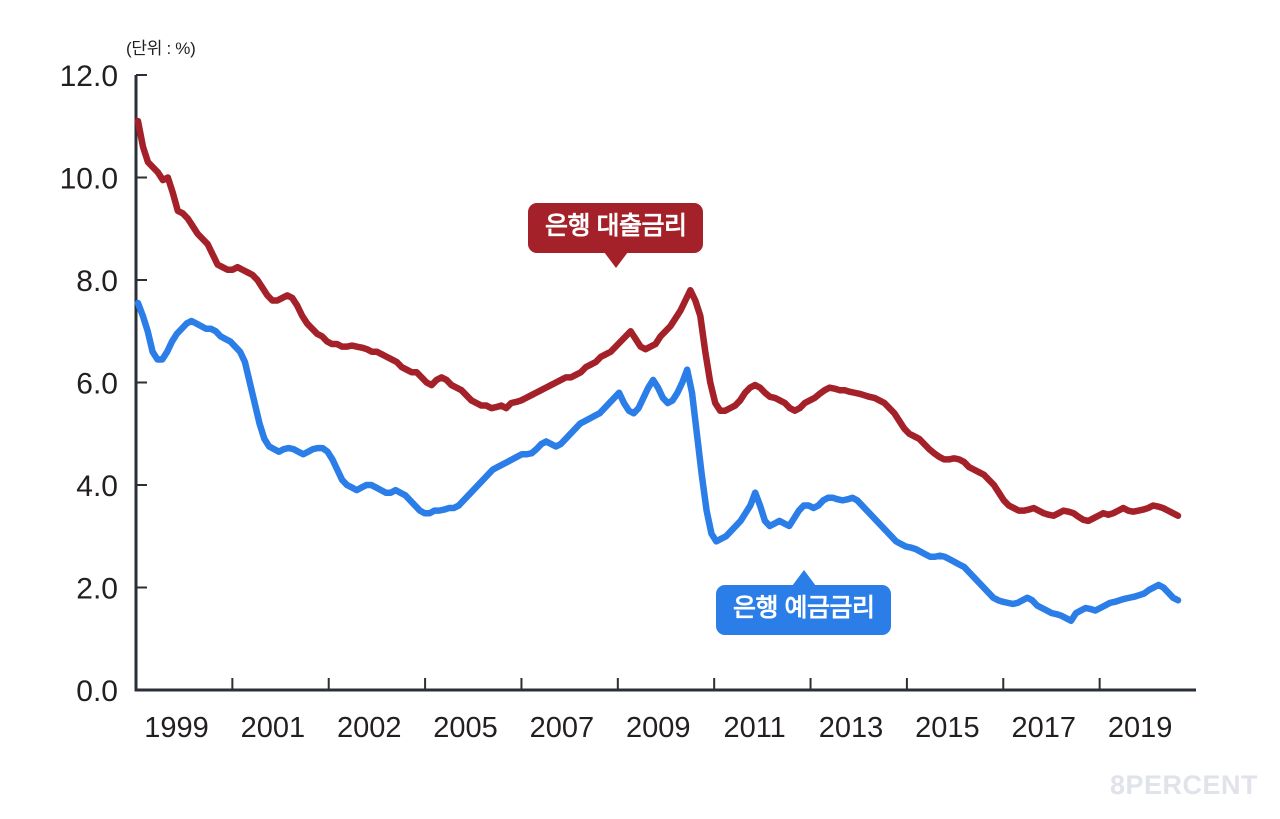  What do you see at coordinates (97, 486) in the screenshot?
I see `y-tick-label: 4.0` at bounding box center [97, 486].